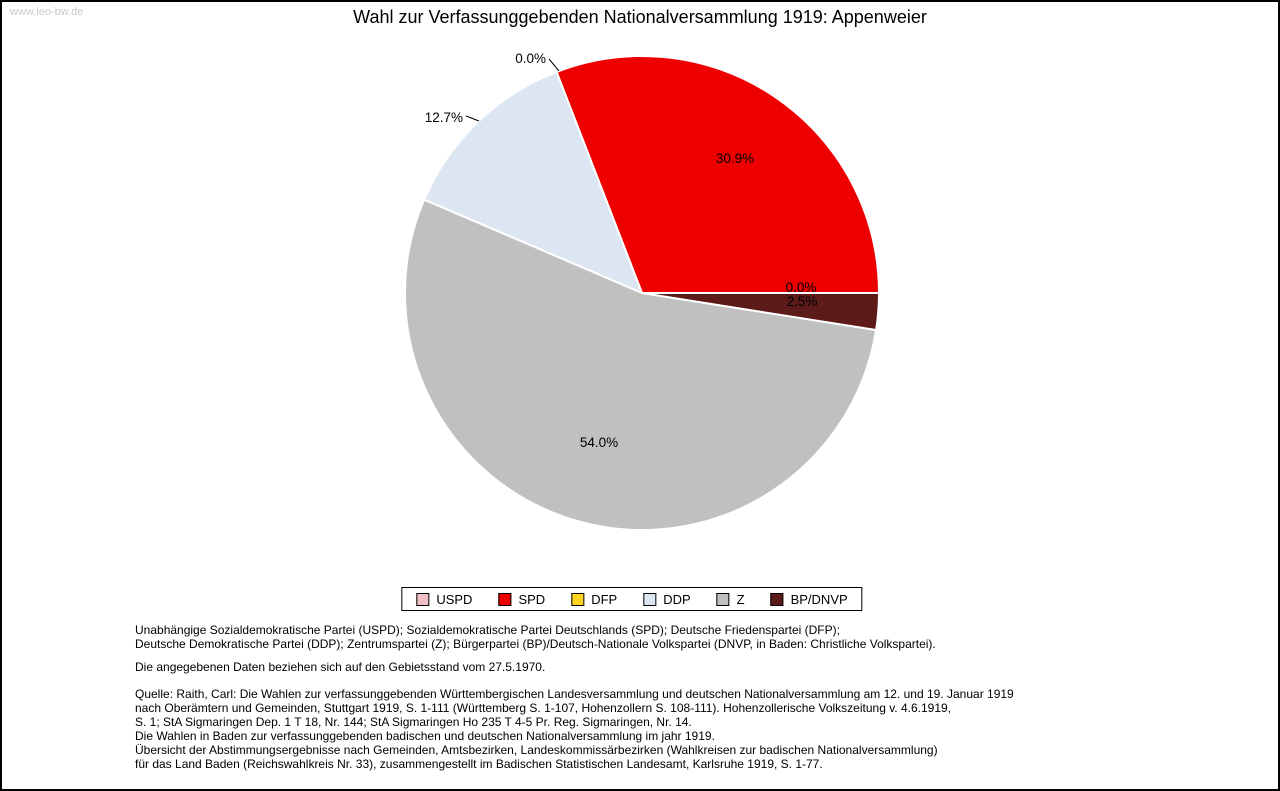 The image size is (1280, 791). What do you see at coordinates (801, 287) in the screenshot?
I see `pie-percent-label-uspd: 0.0%` at bounding box center [801, 287].